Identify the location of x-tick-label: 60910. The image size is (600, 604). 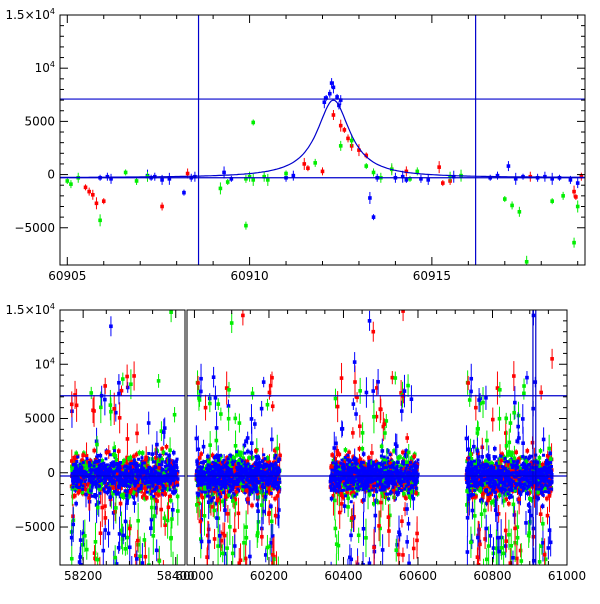
(249, 276).